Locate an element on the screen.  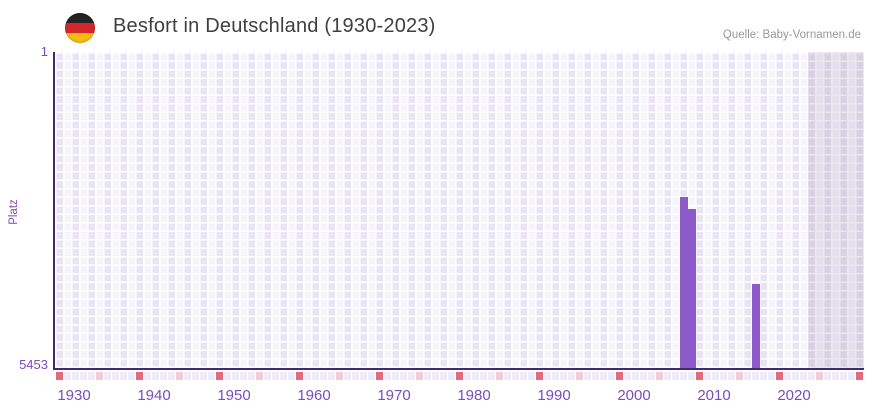
year-marker-2015 is located at coordinates (739, 376).